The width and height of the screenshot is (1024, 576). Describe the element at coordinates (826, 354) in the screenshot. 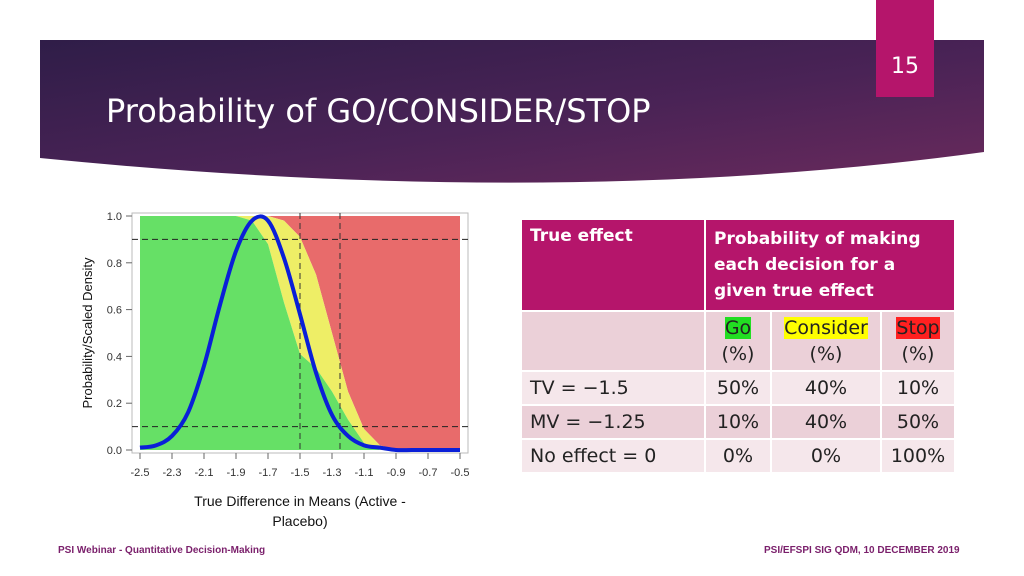

I see `consider-unit: (%)` at that location.